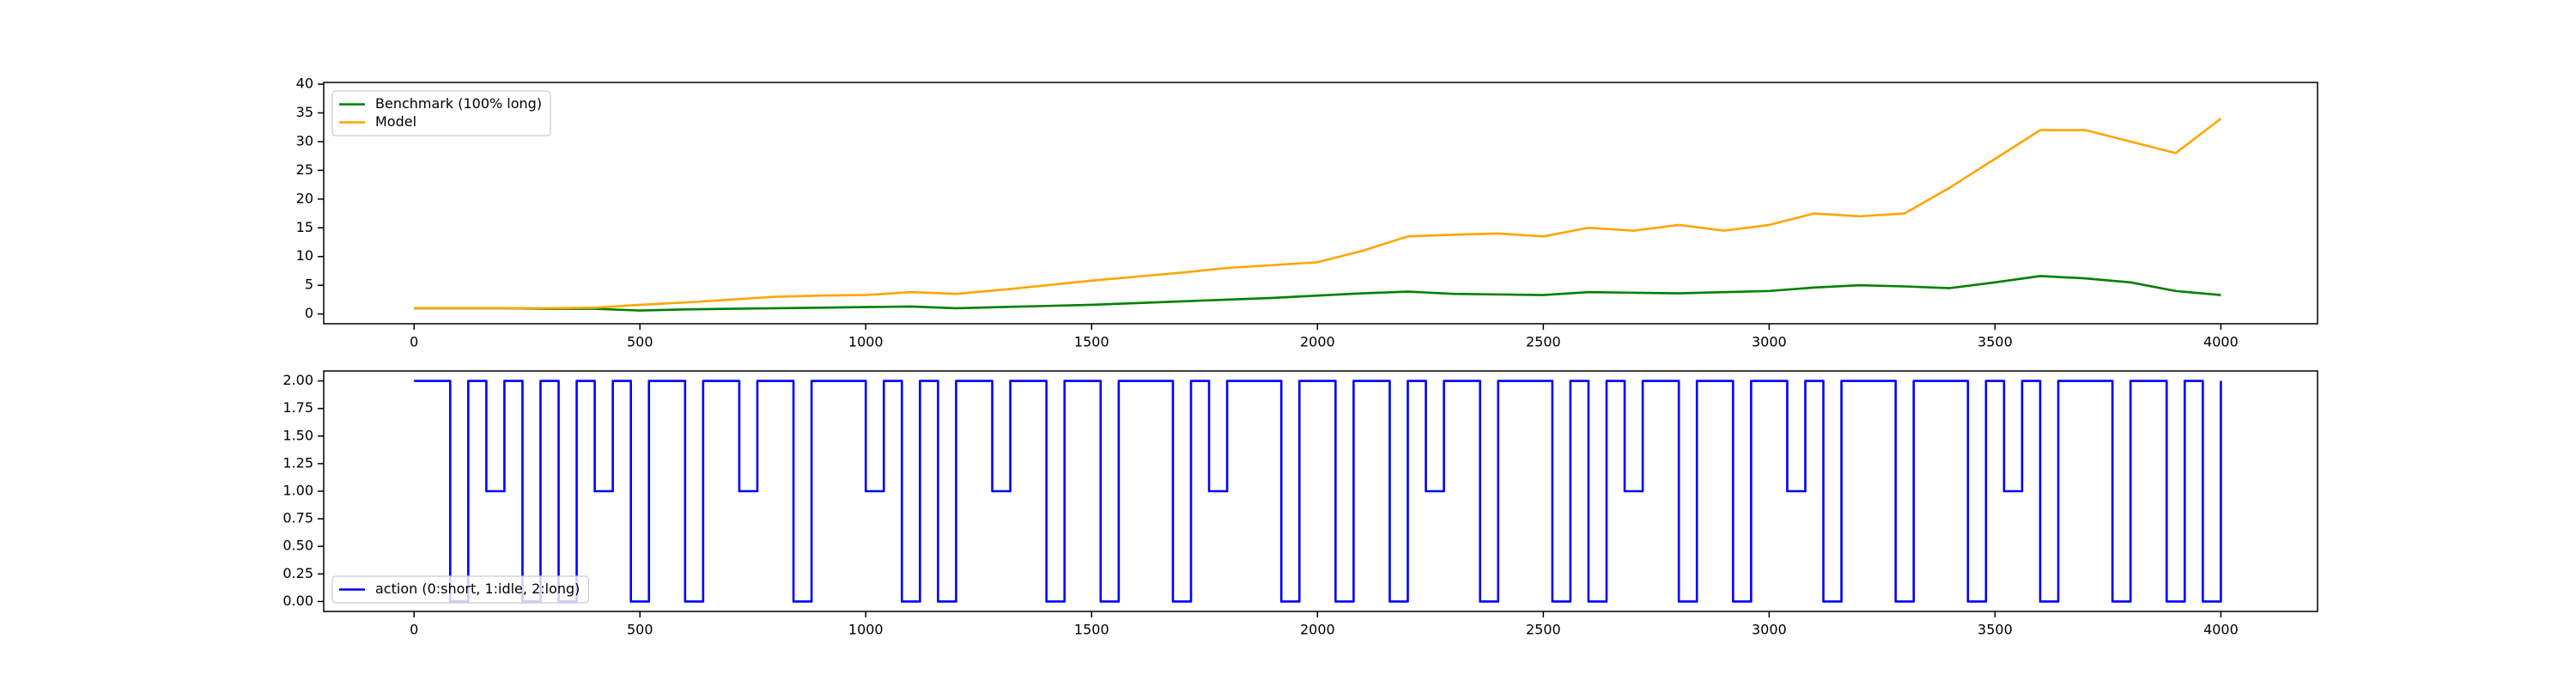 This screenshot has width=2576, height=687. What do you see at coordinates (304, 227) in the screenshot?
I see `y-tick-label: 15` at bounding box center [304, 227].